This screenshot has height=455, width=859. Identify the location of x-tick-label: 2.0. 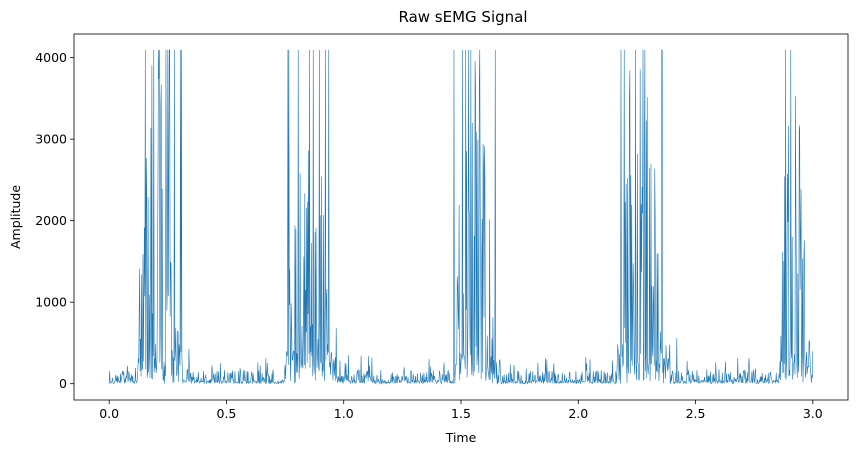
(578, 413).